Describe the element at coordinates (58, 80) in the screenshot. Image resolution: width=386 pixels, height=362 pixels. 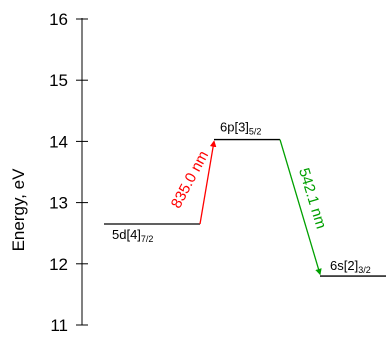
I see `y-tick-label-15: 15` at that location.